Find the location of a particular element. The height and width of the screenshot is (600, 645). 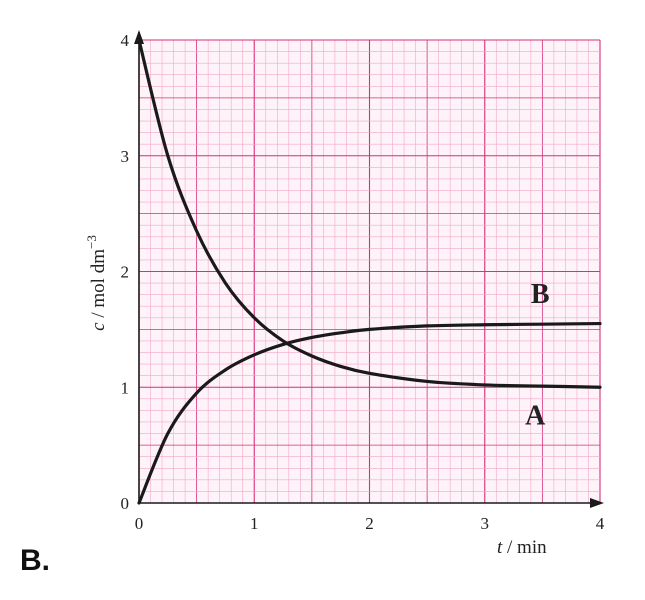

y-tick-label: 3 is located at coordinates (125, 156).